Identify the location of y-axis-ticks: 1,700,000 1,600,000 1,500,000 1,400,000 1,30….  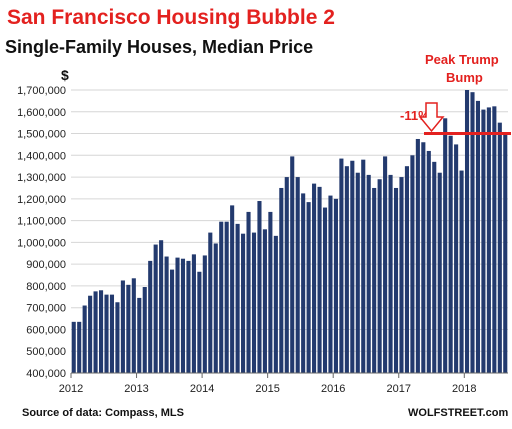
(41, 232).